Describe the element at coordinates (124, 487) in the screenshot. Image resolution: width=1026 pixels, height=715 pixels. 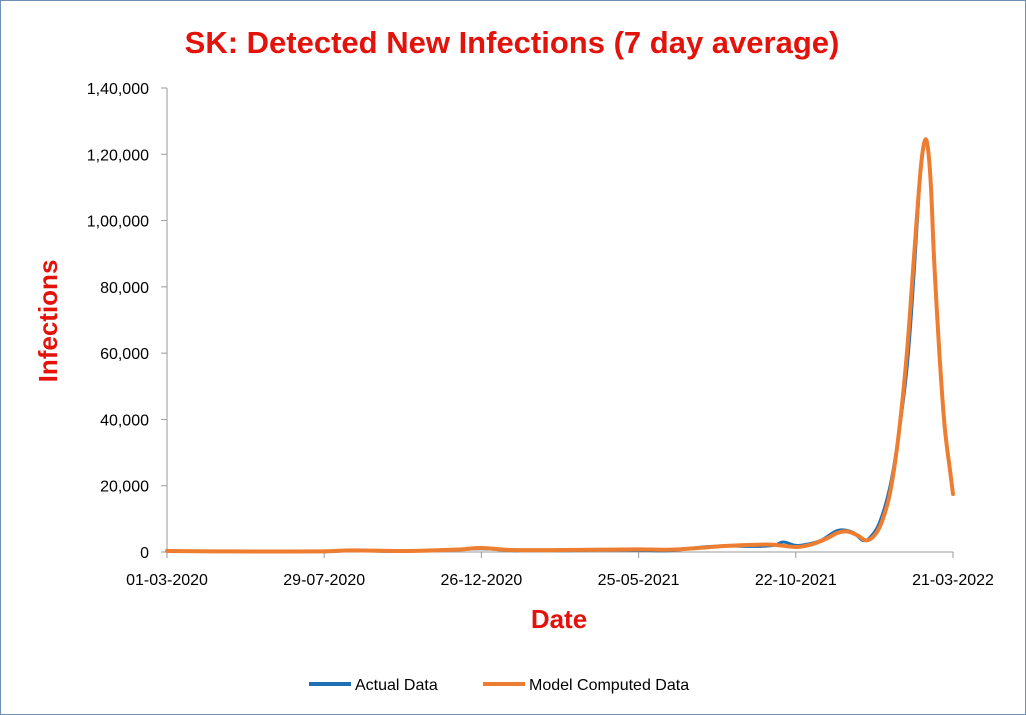
I see `y-tick-label: 20,000` at that location.